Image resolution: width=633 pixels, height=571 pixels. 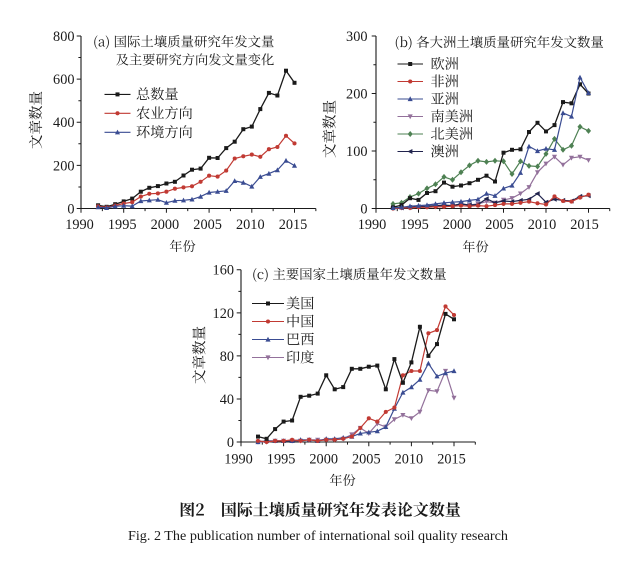 What do you see at coordinates (227, 357) in the screenshot?
I see `svg-text: 80` at bounding box center [227, 357].